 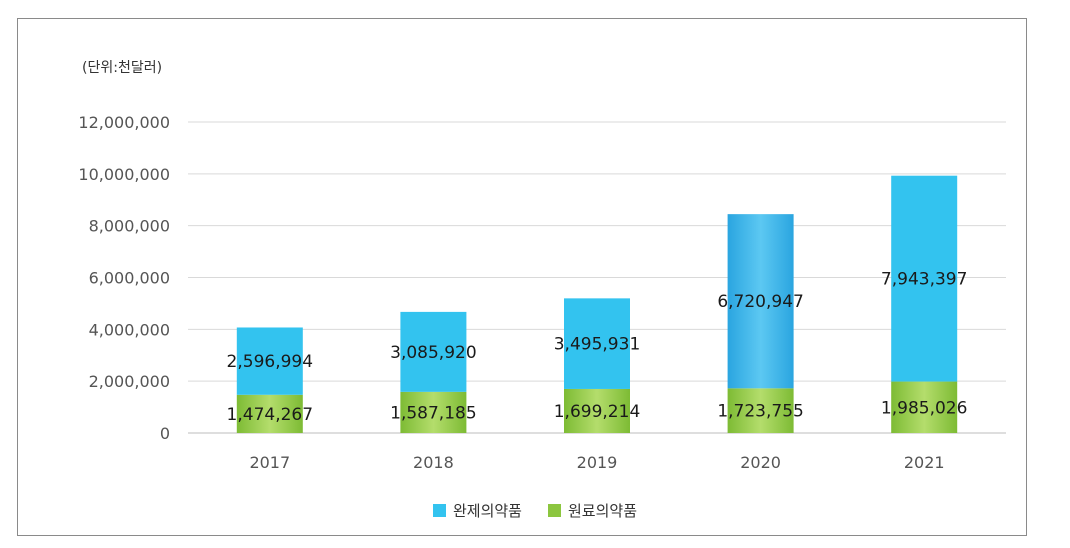 I want to click on data-label: 1,723,755, so click(x=760, y=412).